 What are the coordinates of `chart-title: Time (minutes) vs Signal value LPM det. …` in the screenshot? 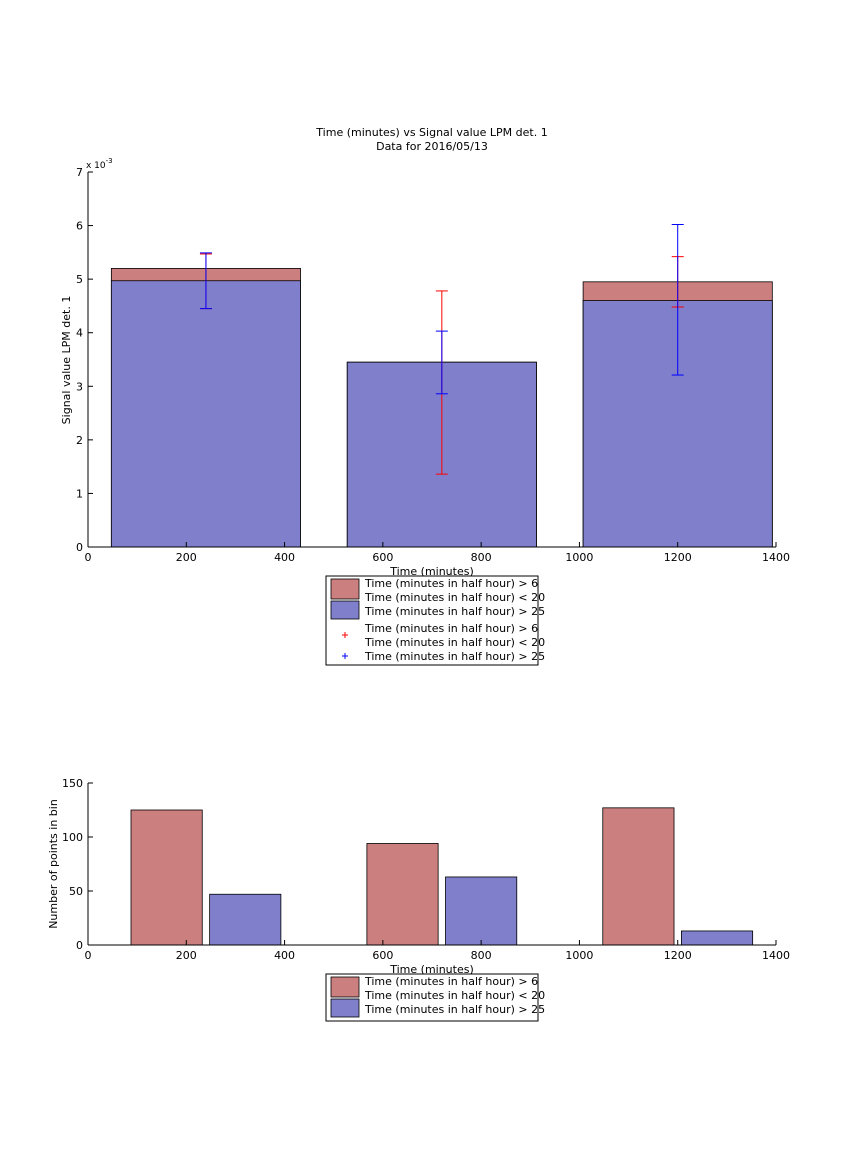 It's located at (431, 132).